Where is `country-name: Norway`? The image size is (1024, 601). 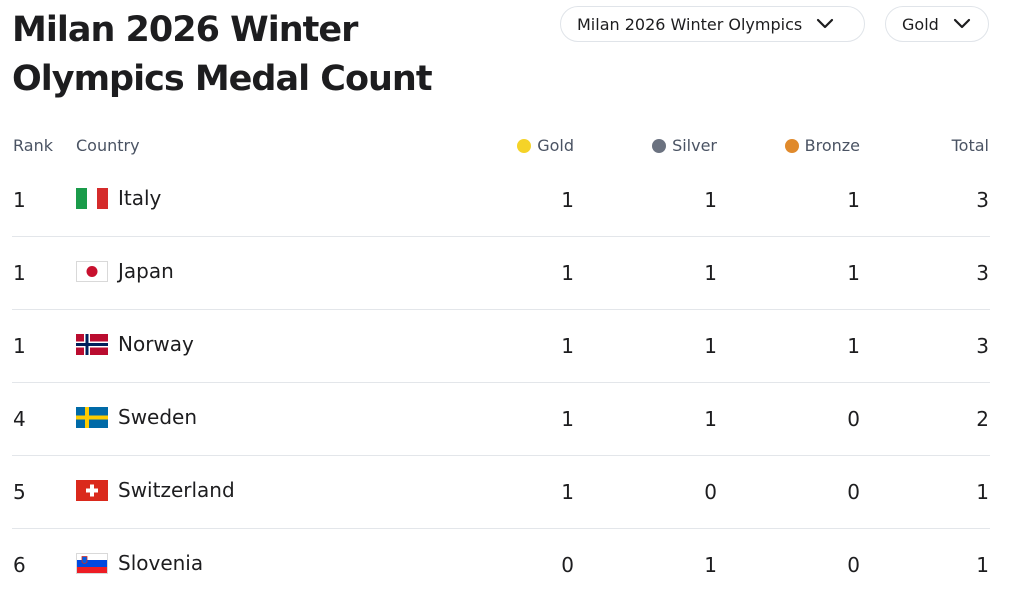 country-name: Norway is located at coordinates (156, 344).